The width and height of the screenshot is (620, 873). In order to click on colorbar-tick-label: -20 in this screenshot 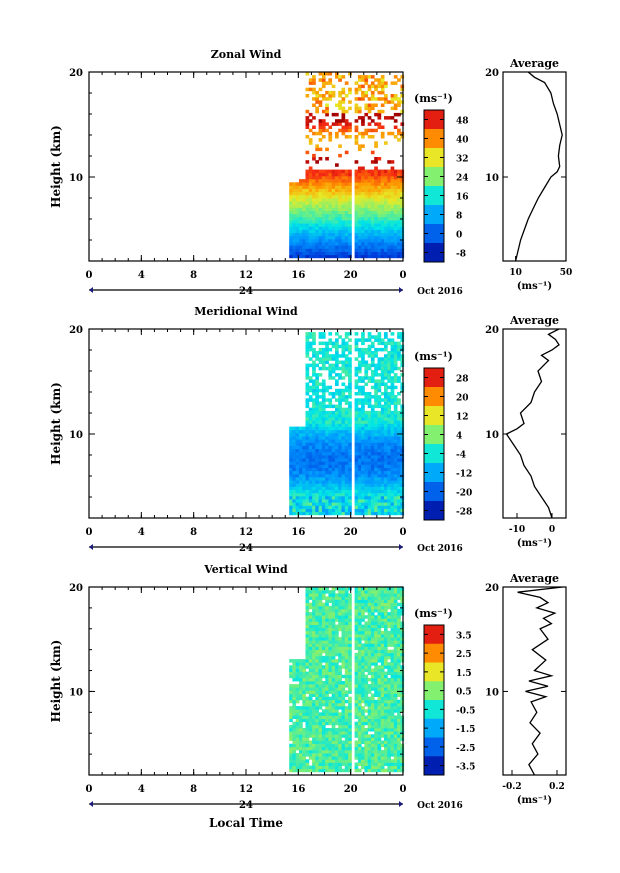, I will do `click(464, 494)`.